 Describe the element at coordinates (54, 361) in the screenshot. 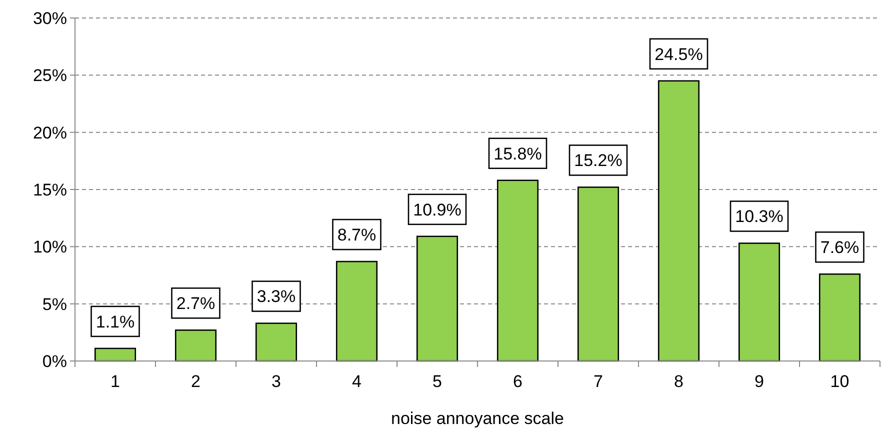

I see `y-tick-label: 0%` at that location.